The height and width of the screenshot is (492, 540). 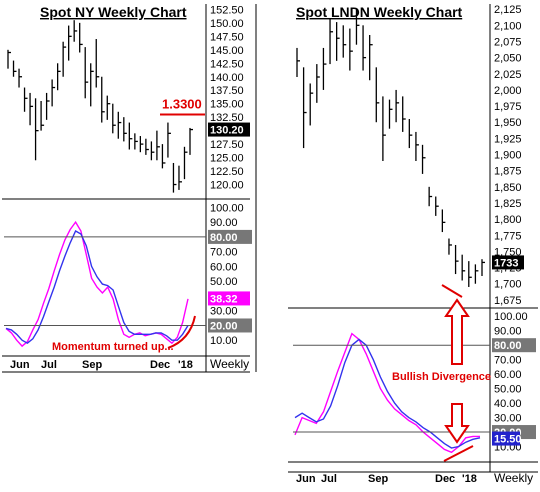 What do you see at coordinates (508, 172) in the screenshot?
I see `price-tick-label: 1,875` at bounding box center [508, 172].